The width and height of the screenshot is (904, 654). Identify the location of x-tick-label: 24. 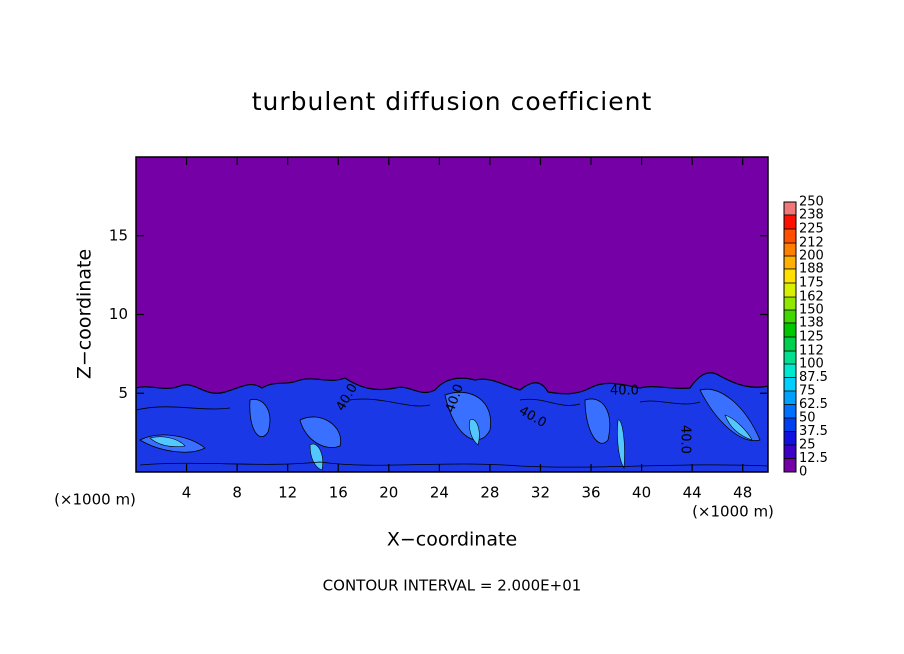
(439, 493).